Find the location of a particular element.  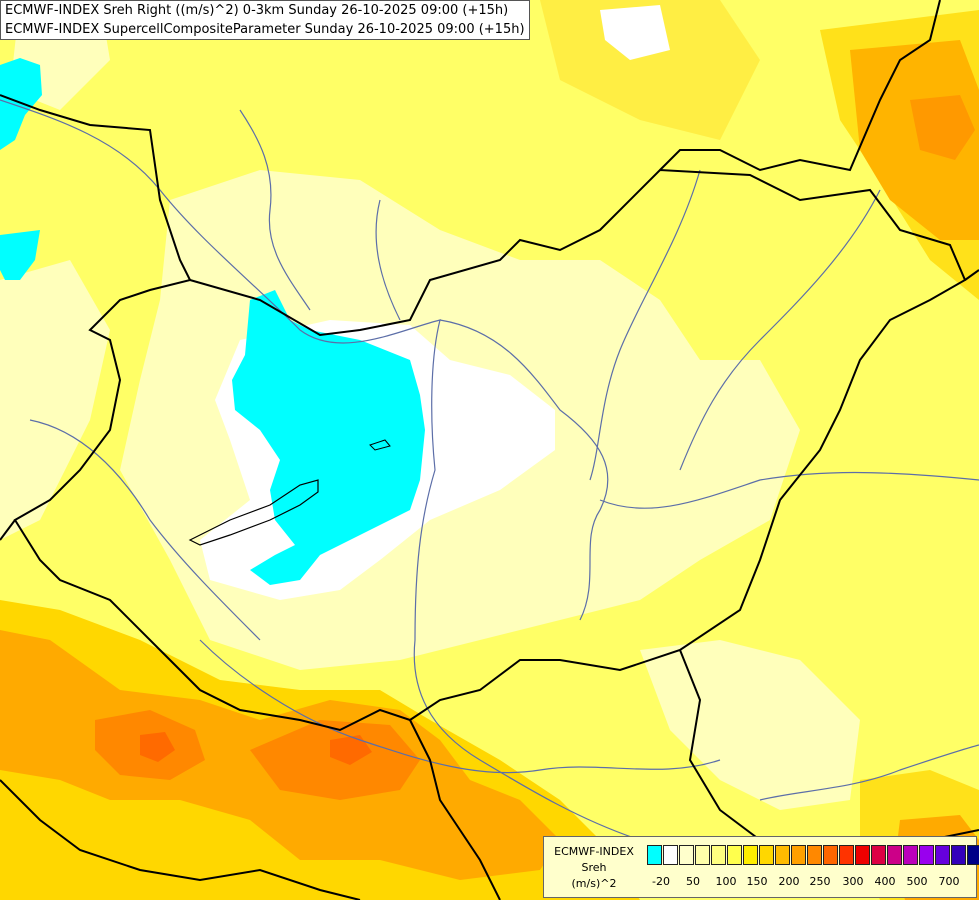

sreh-field-pale-southeast is located at coordinates (750, 725).